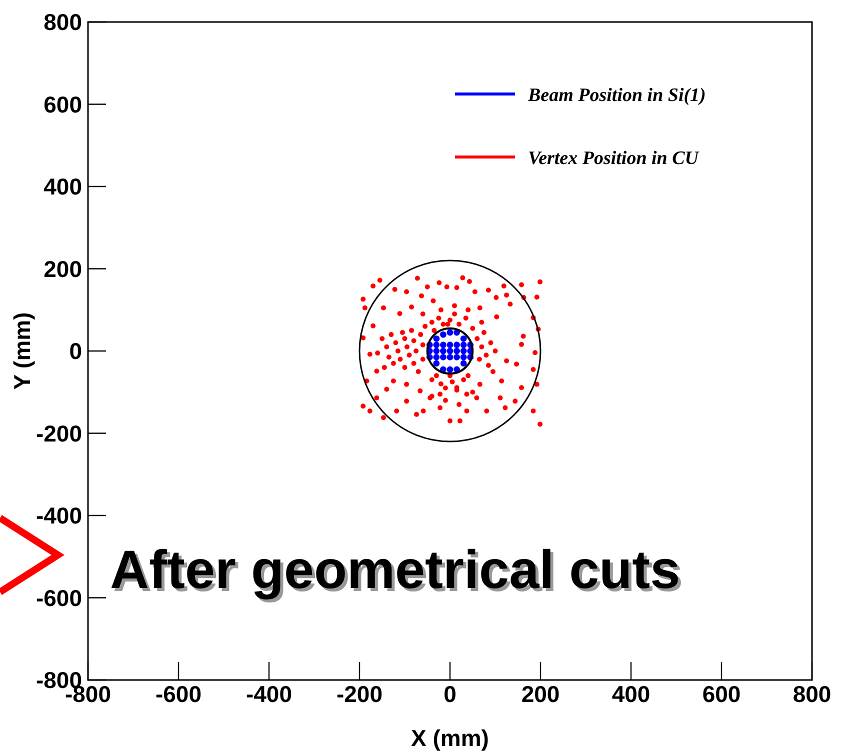  I want to click on y-tick-label: 200, so click(63, 269).